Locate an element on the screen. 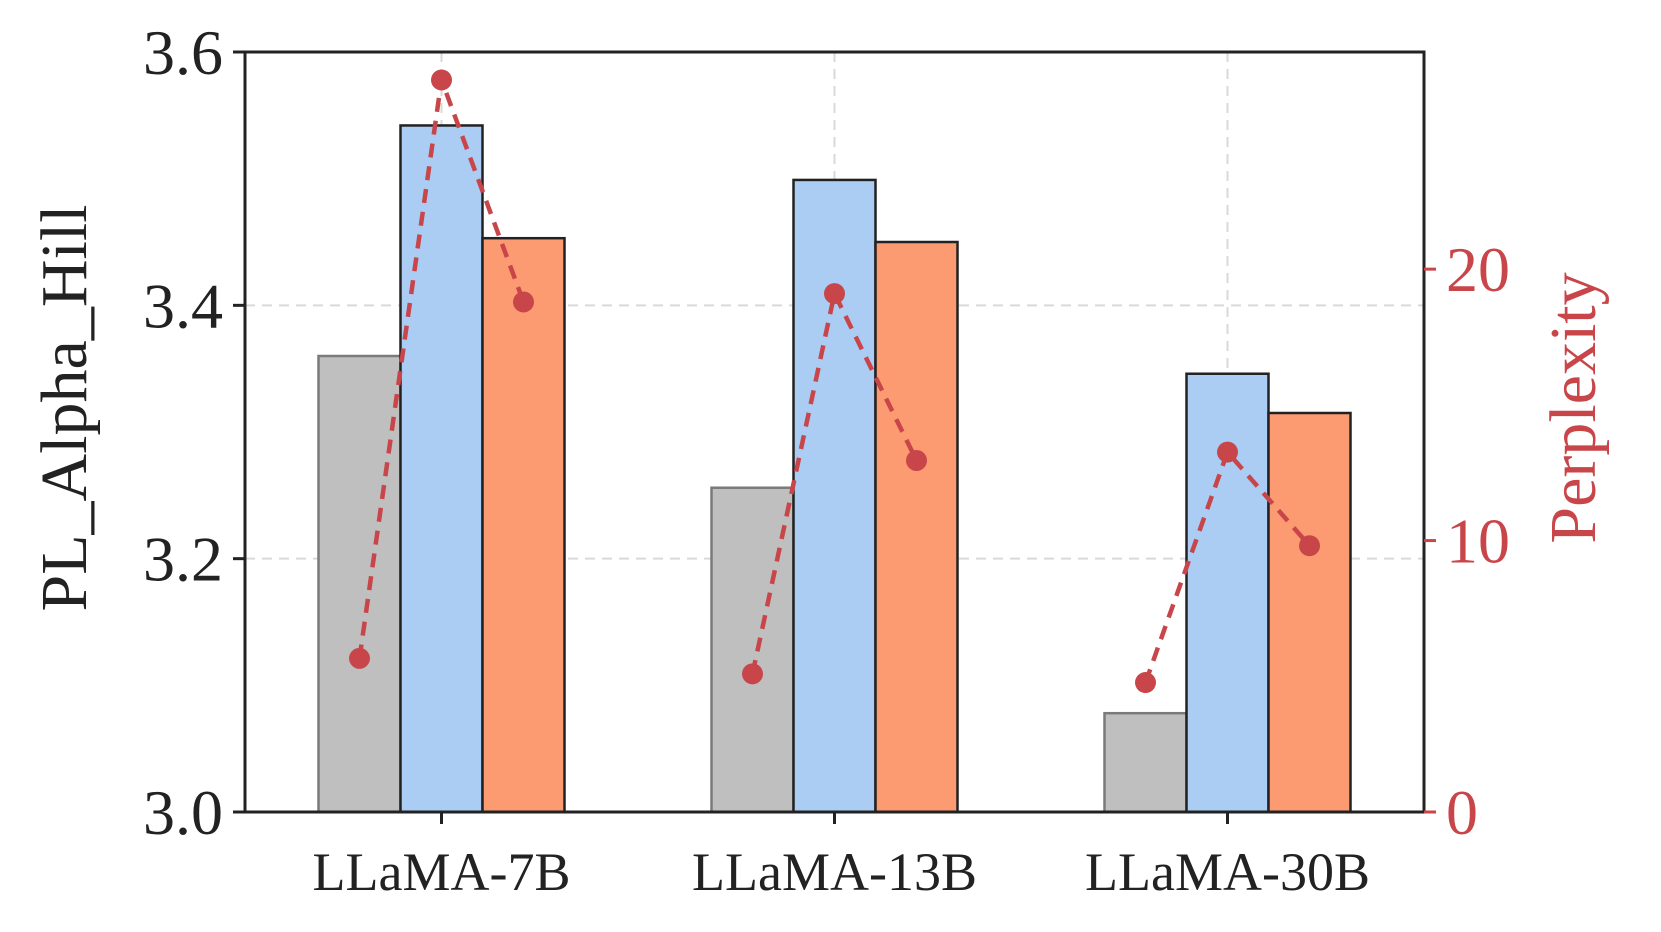 The width and height of the screenshot is (1661, 932). x-tick-label: LLaMA-30B is located at coordinates (1227, 872).